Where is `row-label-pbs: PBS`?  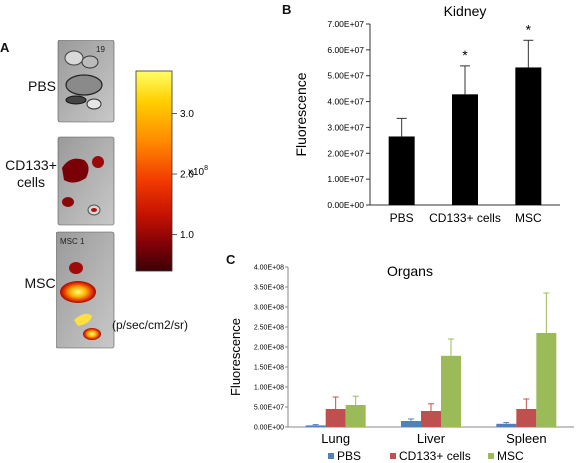 row-label-pbs: PBS is located at coordinates (42, 86).